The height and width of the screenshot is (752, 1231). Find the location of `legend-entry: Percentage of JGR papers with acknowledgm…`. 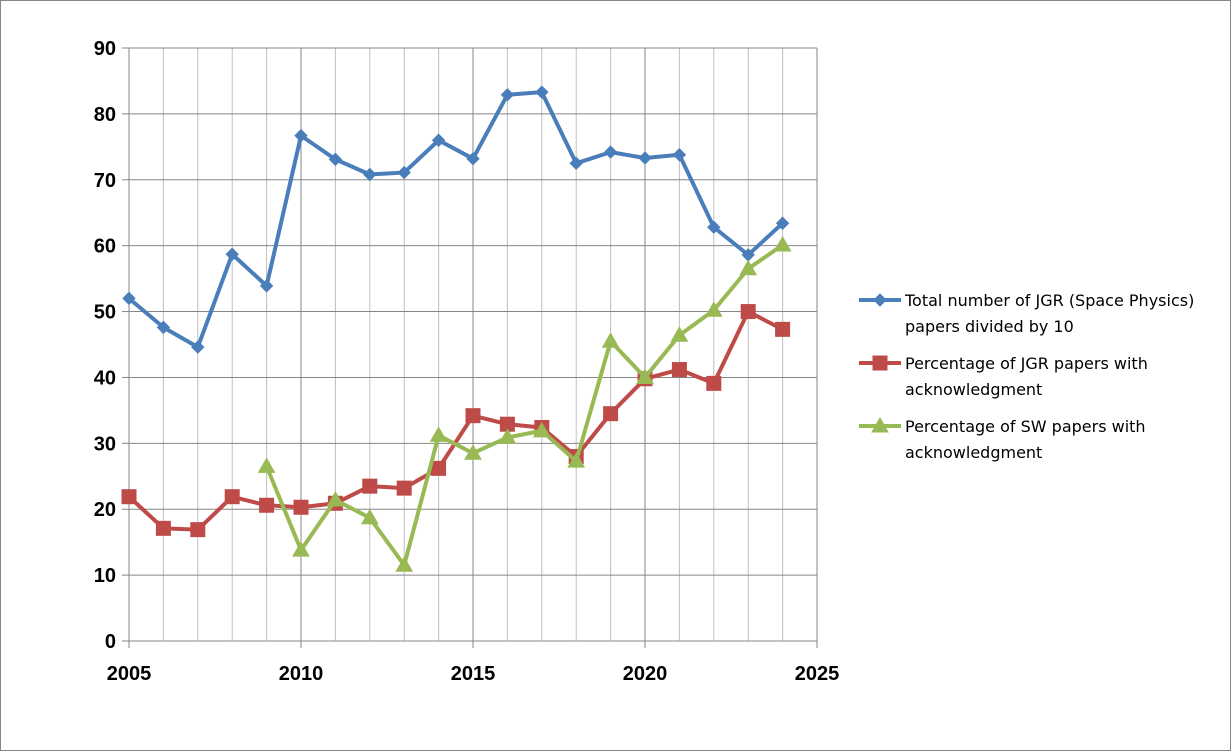

legend-entry: Percentage of JGR papers with acknowledgm… is located at coordinates (1003, 376).